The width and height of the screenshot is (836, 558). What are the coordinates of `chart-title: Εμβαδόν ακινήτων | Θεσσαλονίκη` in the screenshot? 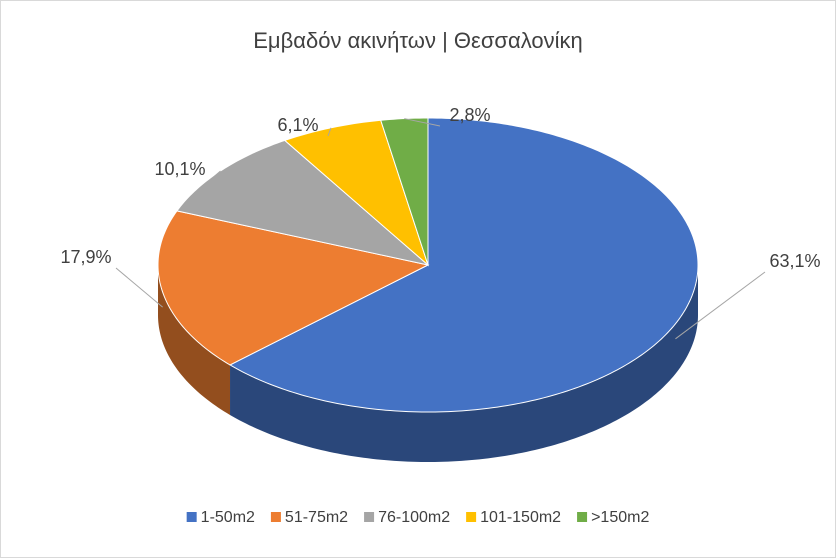 It's located at (417, 40).